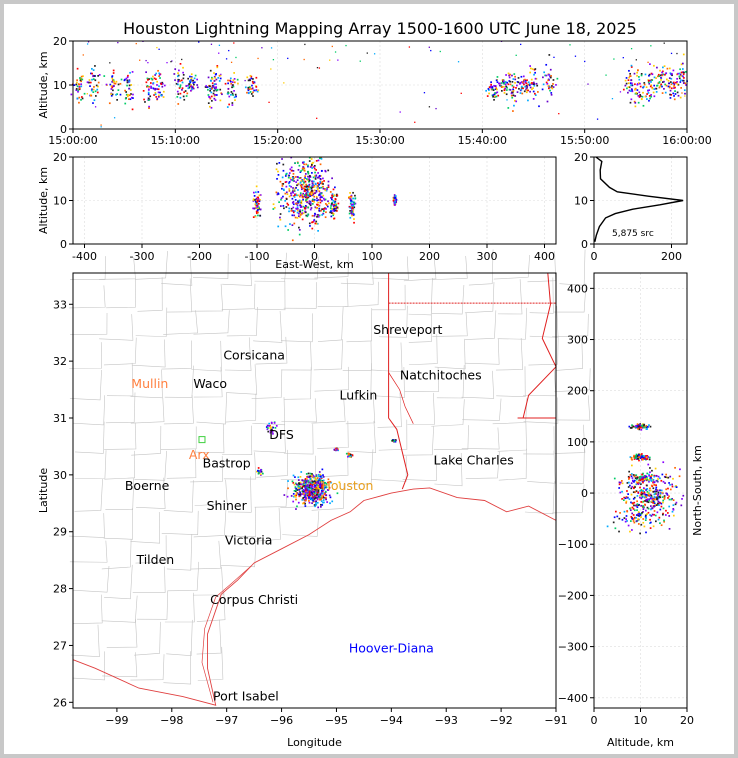 This screenshot has width=738, height=758. I want to click on city-label: Mullin, so click(149, 383).